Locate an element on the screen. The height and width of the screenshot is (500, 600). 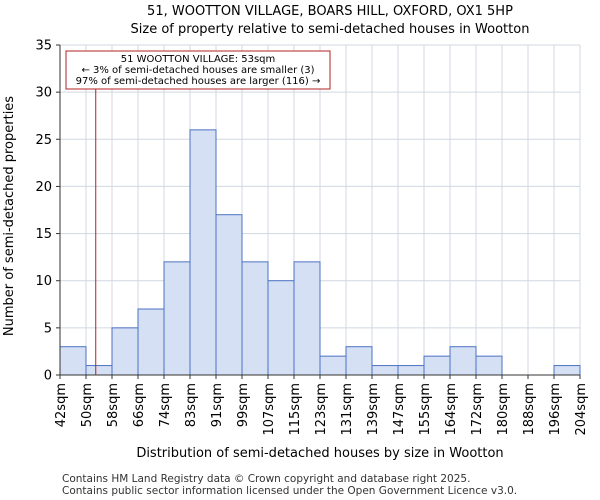
x-tick-label: 123sqm is located at coordinates (321, 409).